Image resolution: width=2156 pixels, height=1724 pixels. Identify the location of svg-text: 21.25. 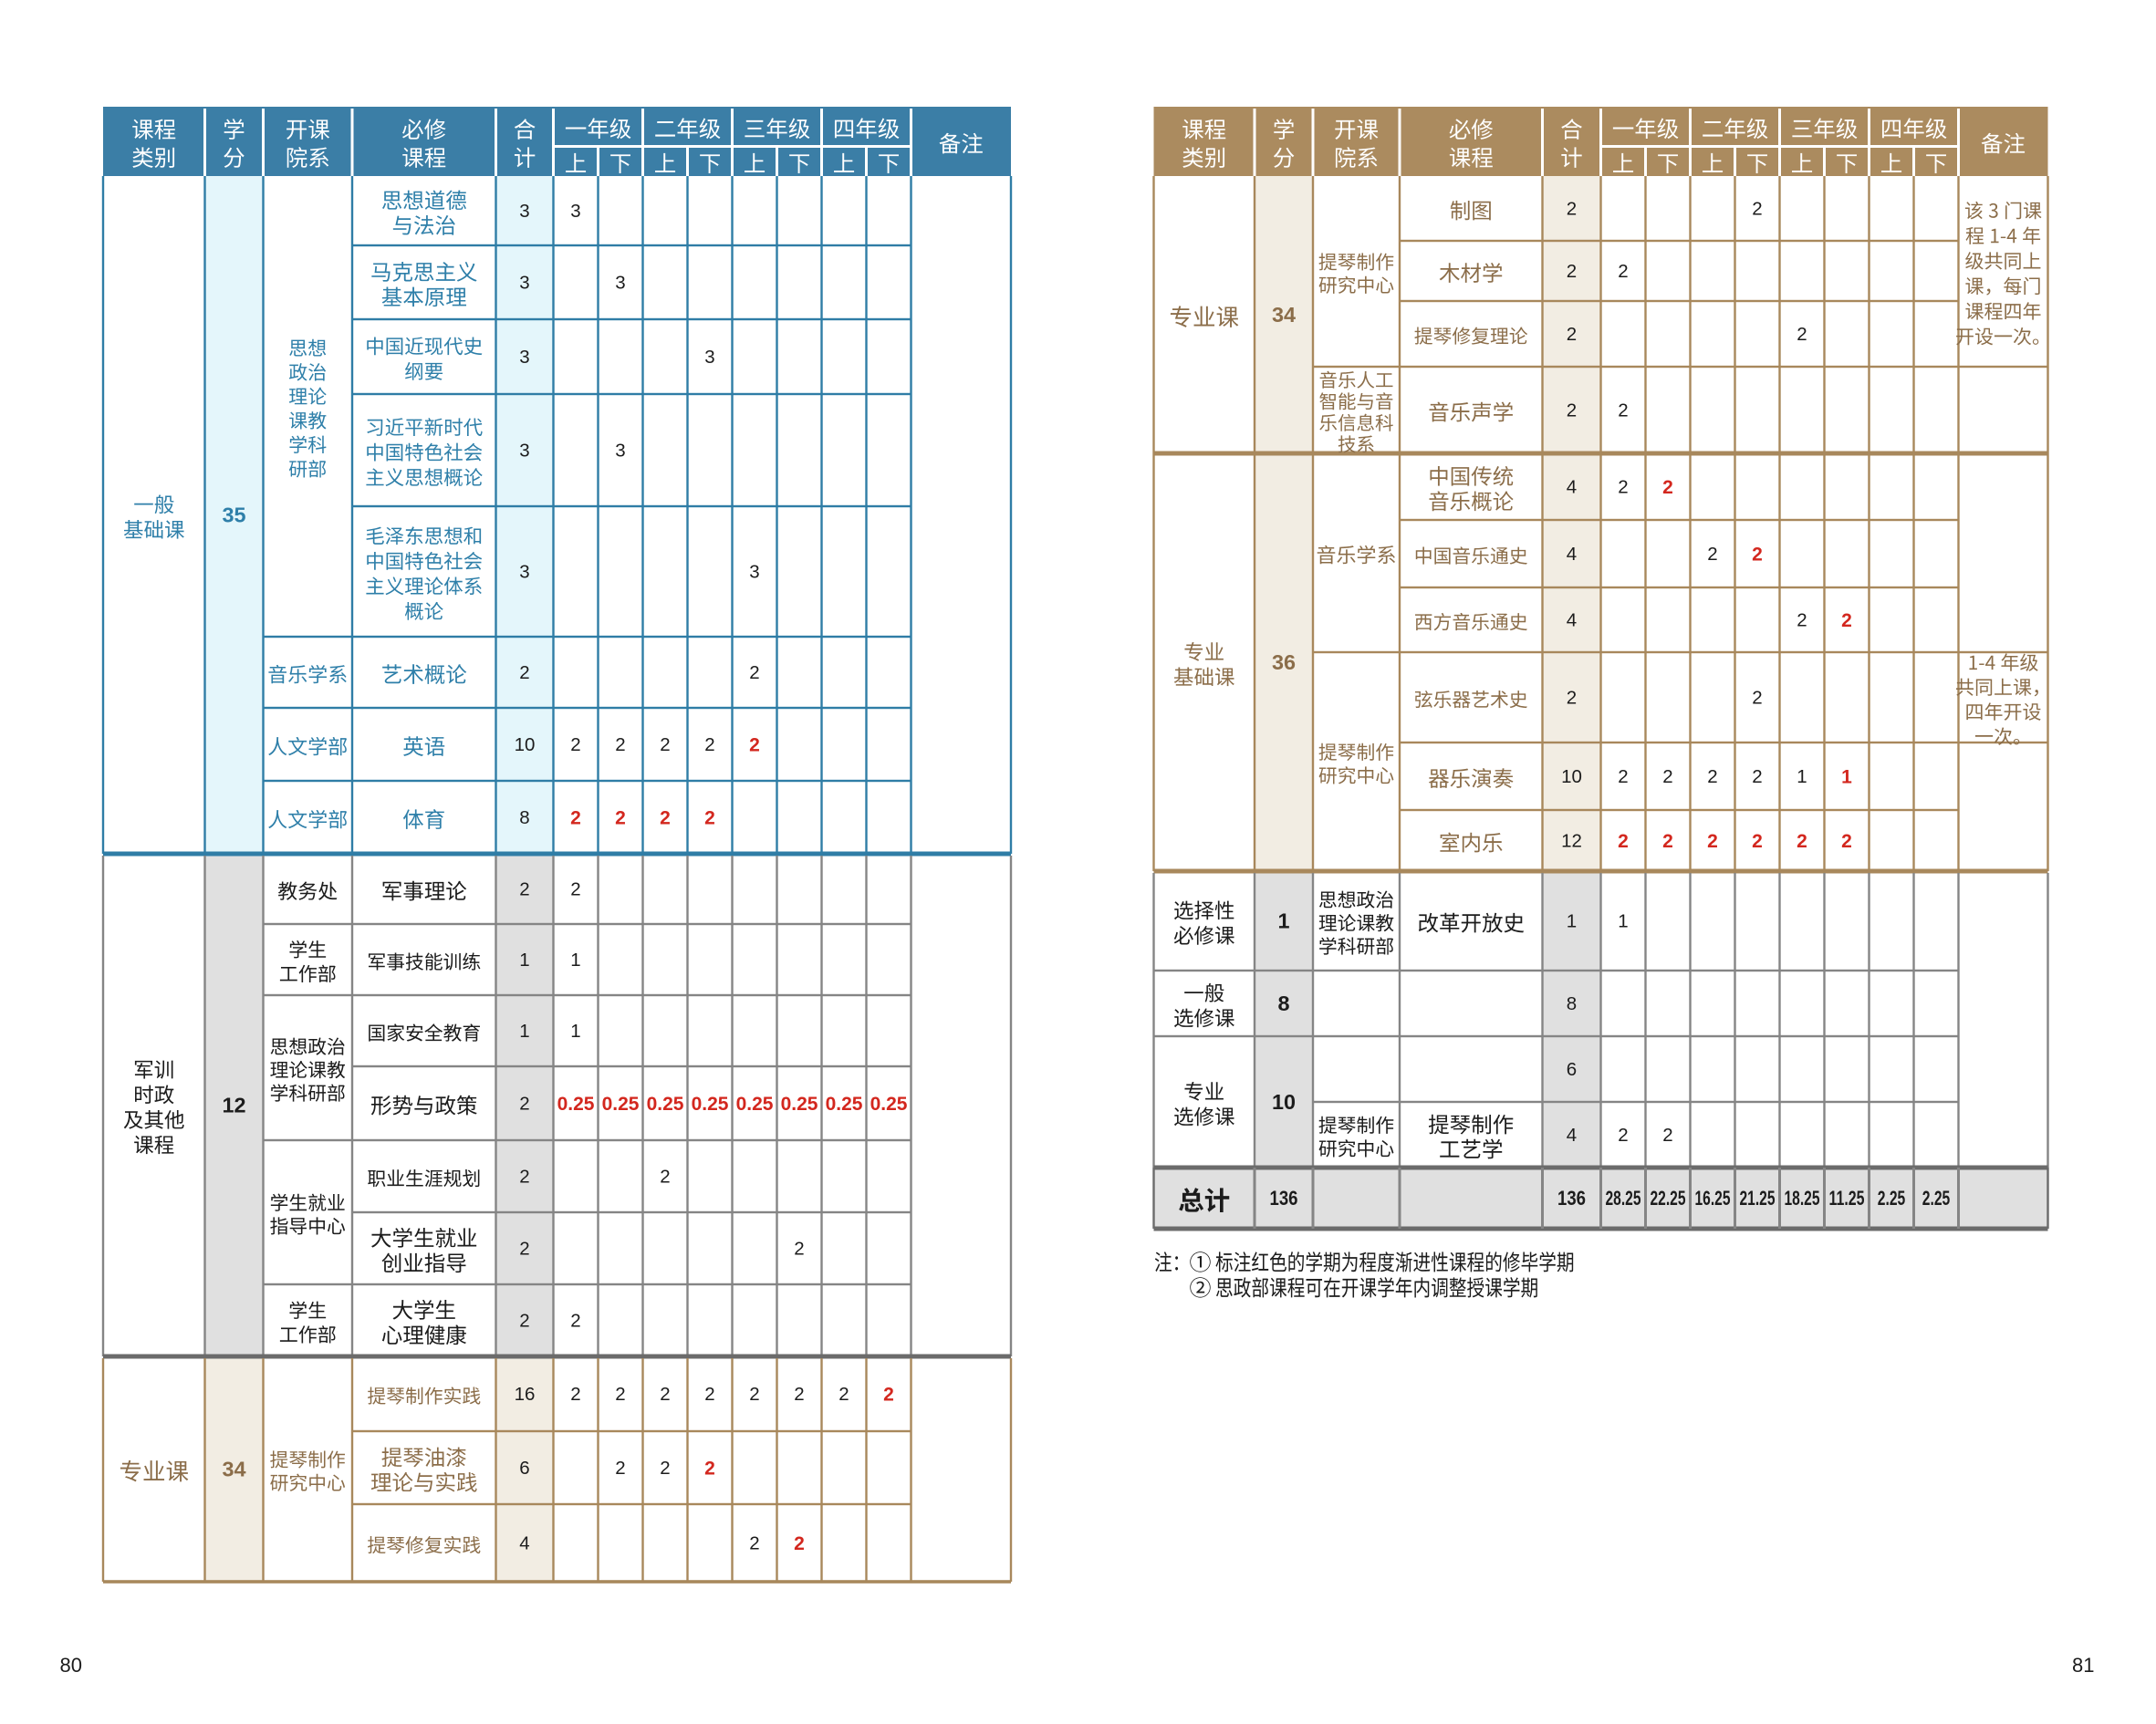
(1758, 1198).